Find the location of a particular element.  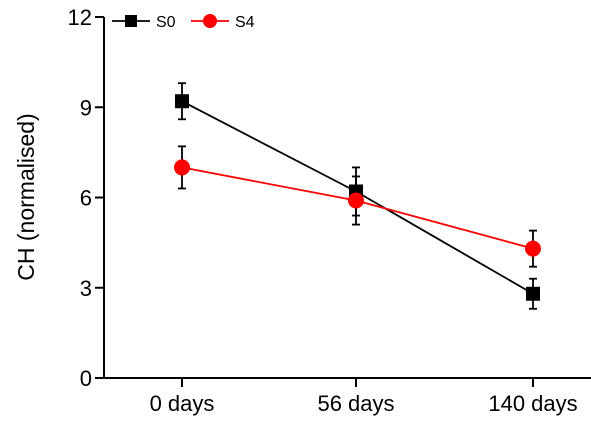

y-tick-label-2: 6 is located at coordinates (86, 198).